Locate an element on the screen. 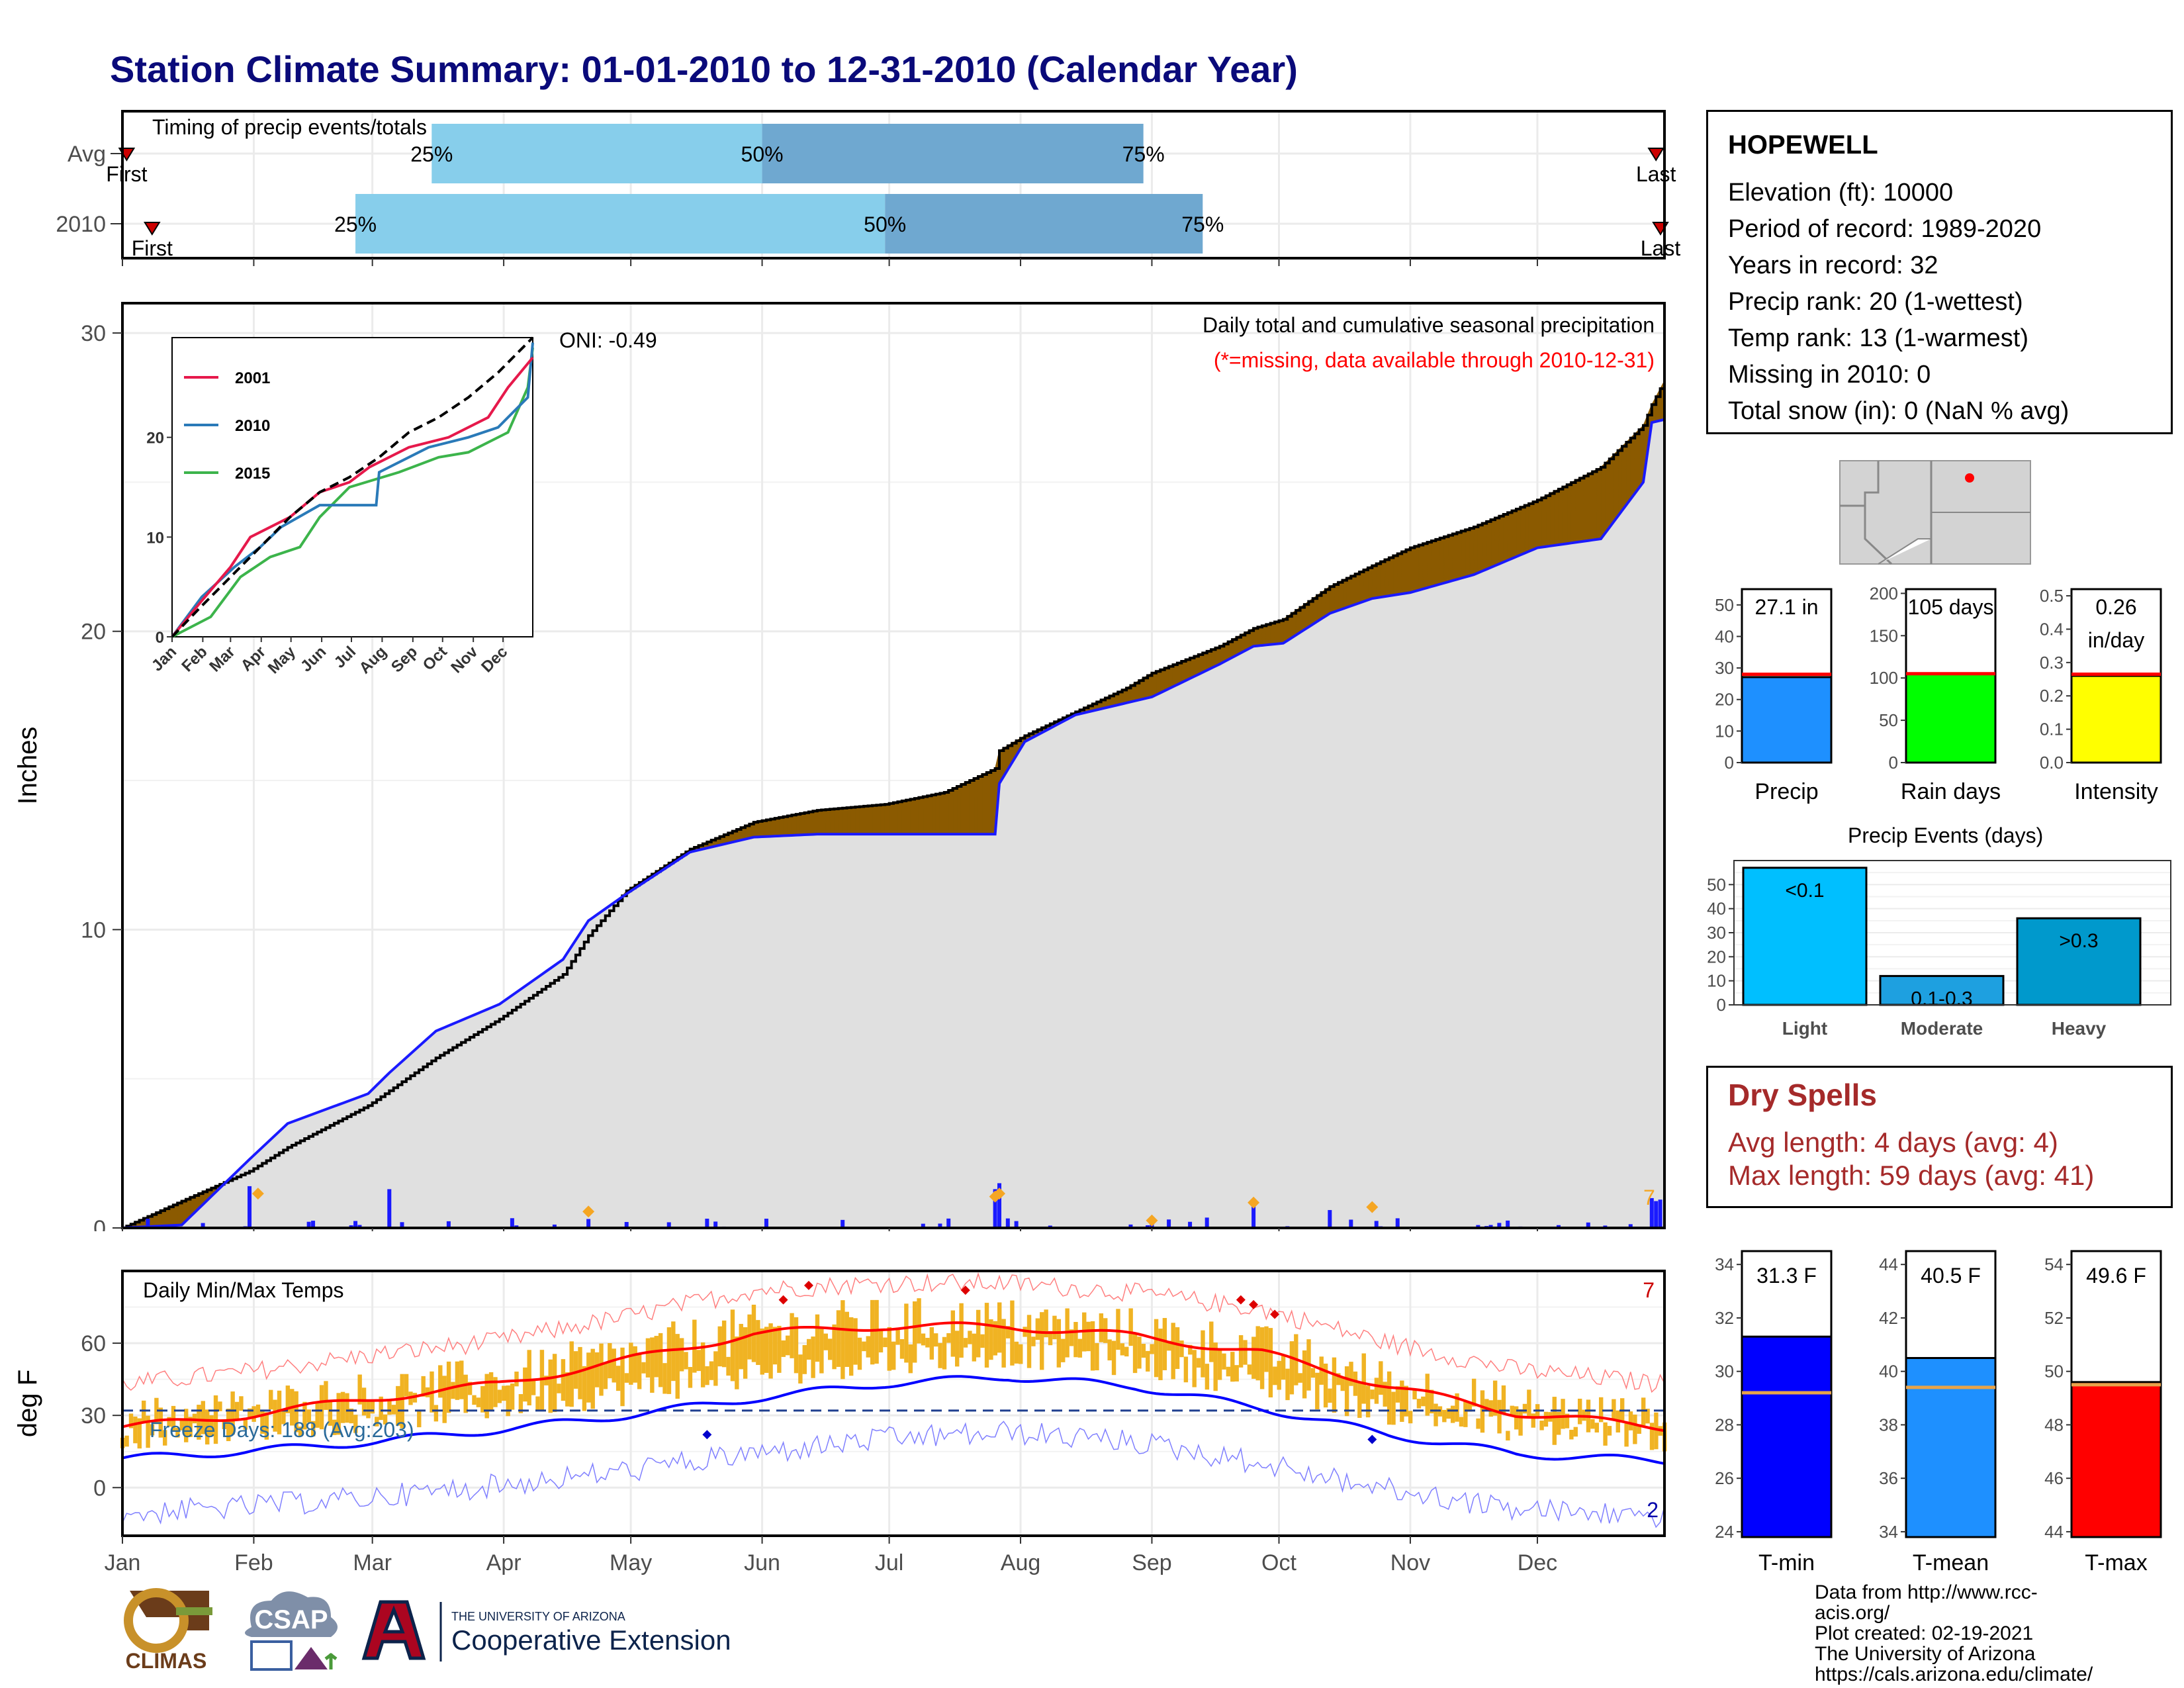  month-tick-label: Dec is located at coordinates (1538, 1562).